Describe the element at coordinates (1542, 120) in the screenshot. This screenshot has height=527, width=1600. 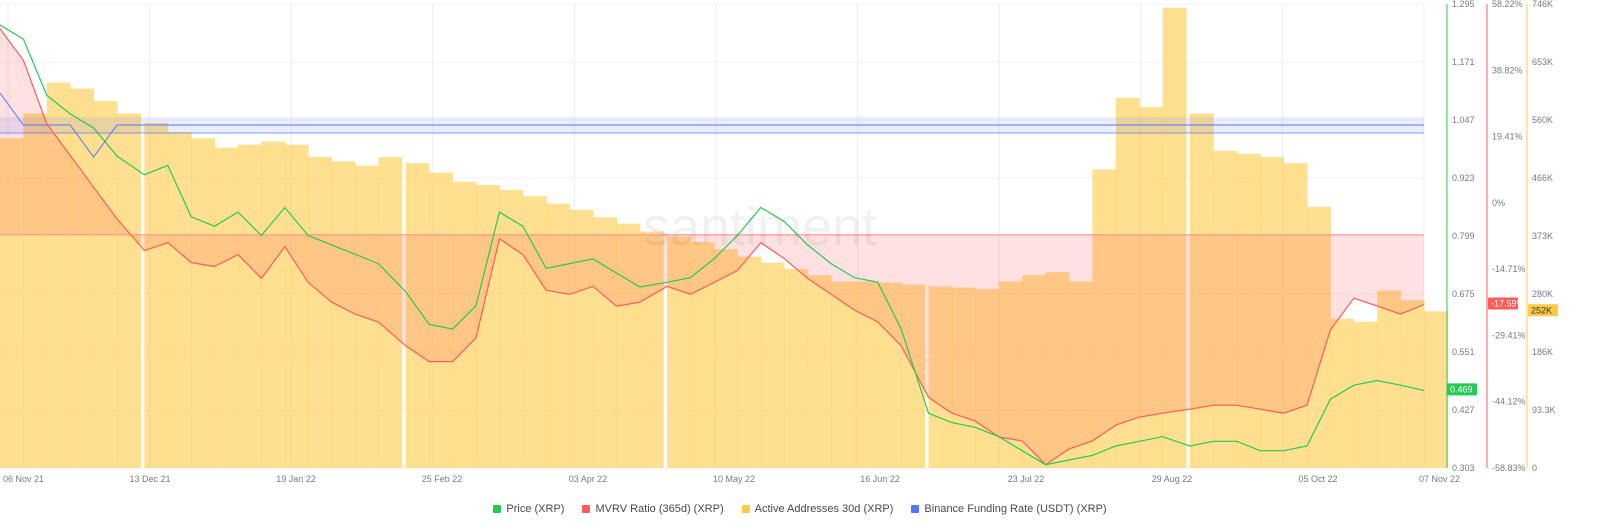
I see `axis-addresses-tick-label: 560K` at that location.